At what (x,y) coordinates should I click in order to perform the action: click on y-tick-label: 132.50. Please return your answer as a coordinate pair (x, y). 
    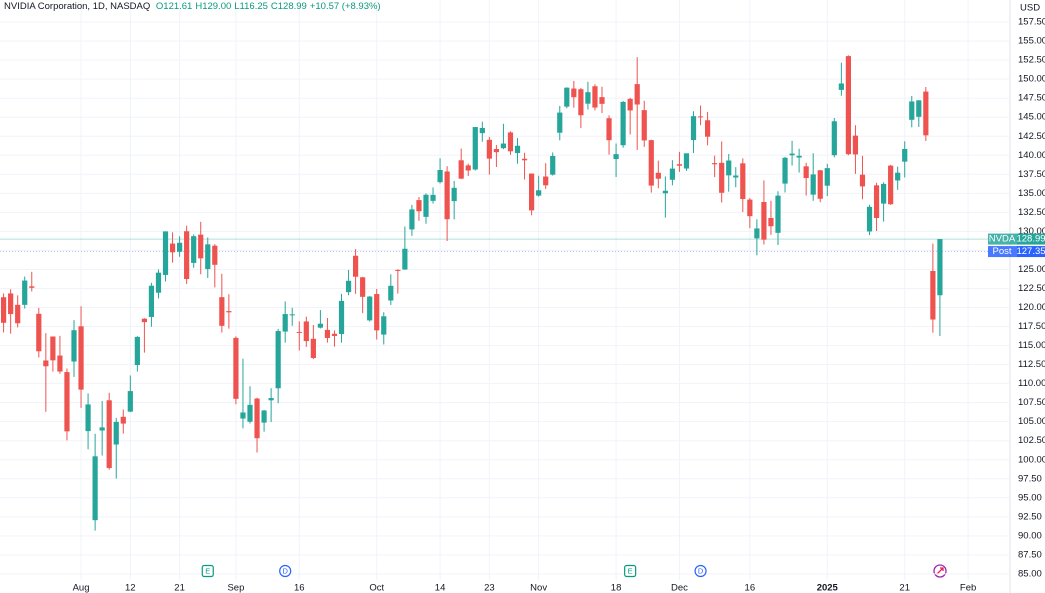
    Looking at the image, I should click on (1031, 212).